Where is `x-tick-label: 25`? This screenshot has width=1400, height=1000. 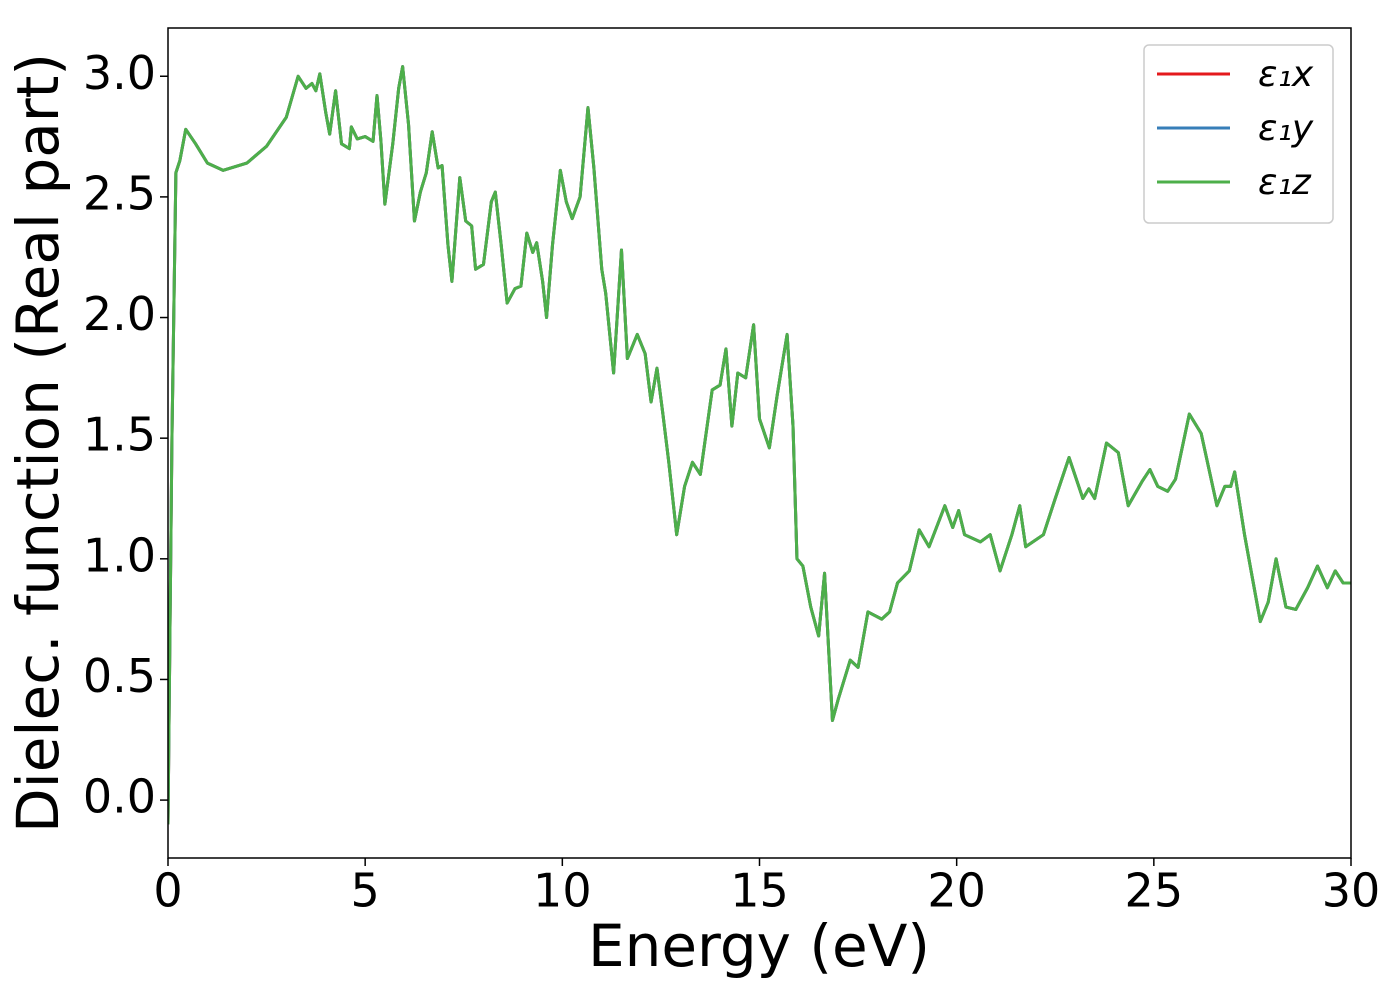
x-tick-label: 25 is located at coordinates (1154, 891).